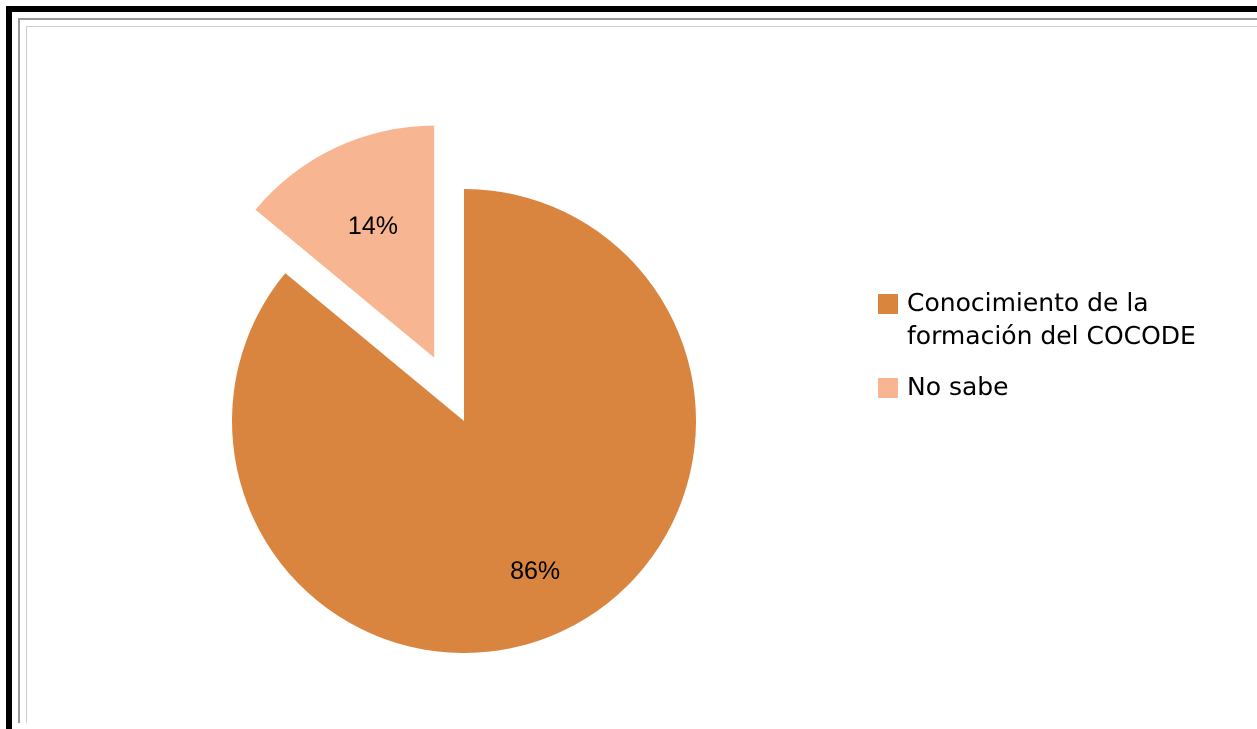 Image resolution: width=1257 pixels, height=729 pixels. Describe the element at coordinates (888, 388) in the screenshot. I see `legend-swatch-no-sabe` at that location.